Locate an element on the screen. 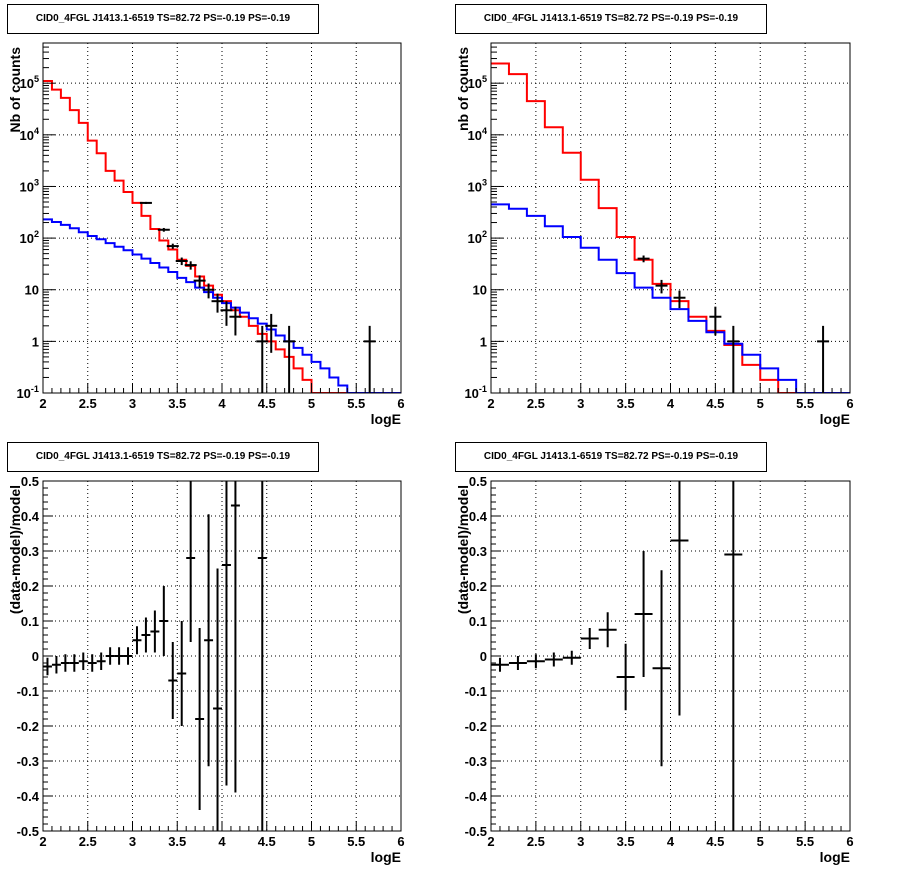 This screenshot has height=875, width=898. y-tick-label: 10⁴ is located at coordinates (29, 134).